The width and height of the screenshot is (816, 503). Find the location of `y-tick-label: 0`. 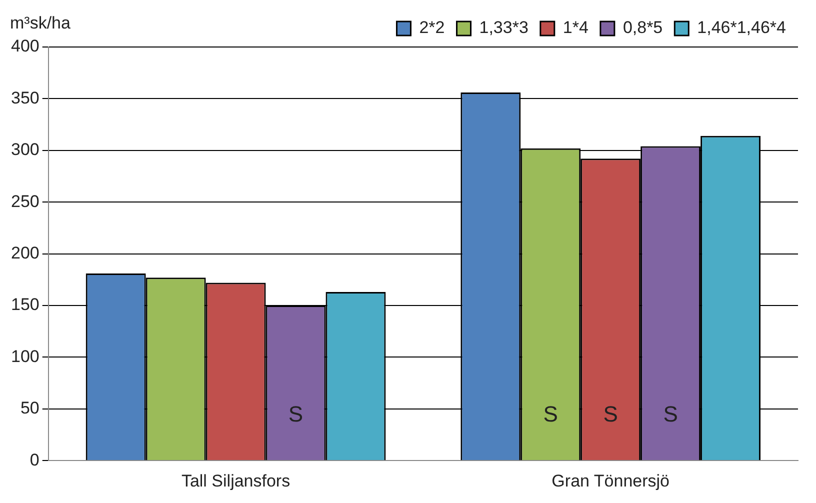

y-tick-label: 0 is located at coordinates (35, 460).